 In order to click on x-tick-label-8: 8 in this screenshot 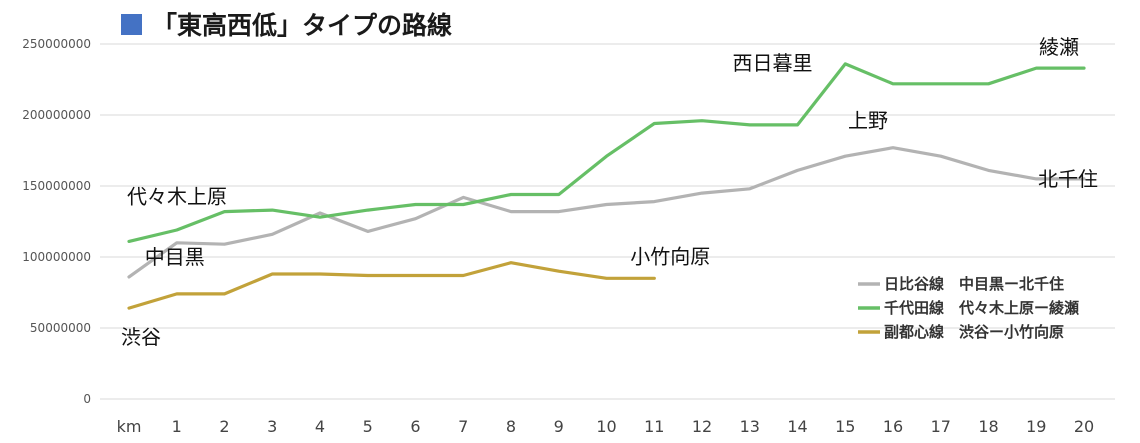, I will do `click(511, 426)`.